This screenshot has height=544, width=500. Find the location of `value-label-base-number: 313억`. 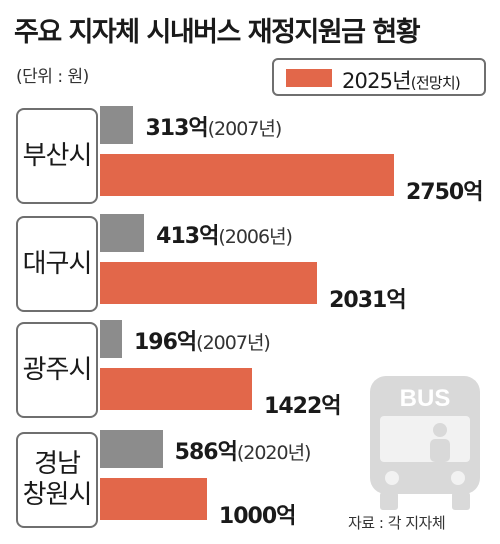

value-label-base-number: 313억 is located at coordinates (176, 128).